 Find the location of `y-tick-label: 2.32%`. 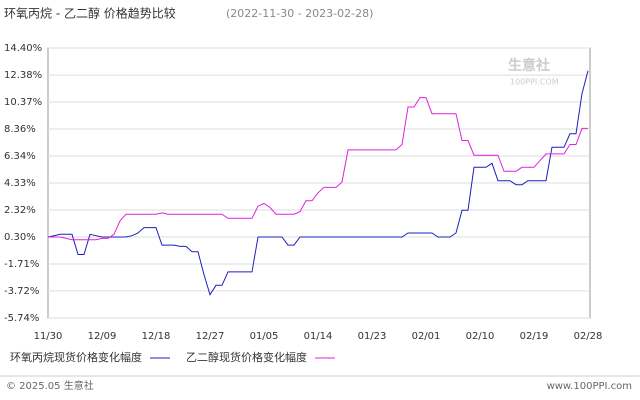

y-tick-label: 2.32% is located at coordinates (20, 210).